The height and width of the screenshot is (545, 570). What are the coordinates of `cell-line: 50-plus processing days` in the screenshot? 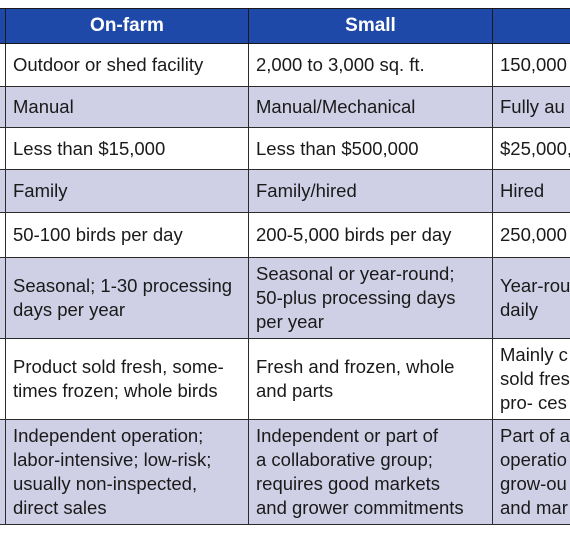 It's located at (356, 297).